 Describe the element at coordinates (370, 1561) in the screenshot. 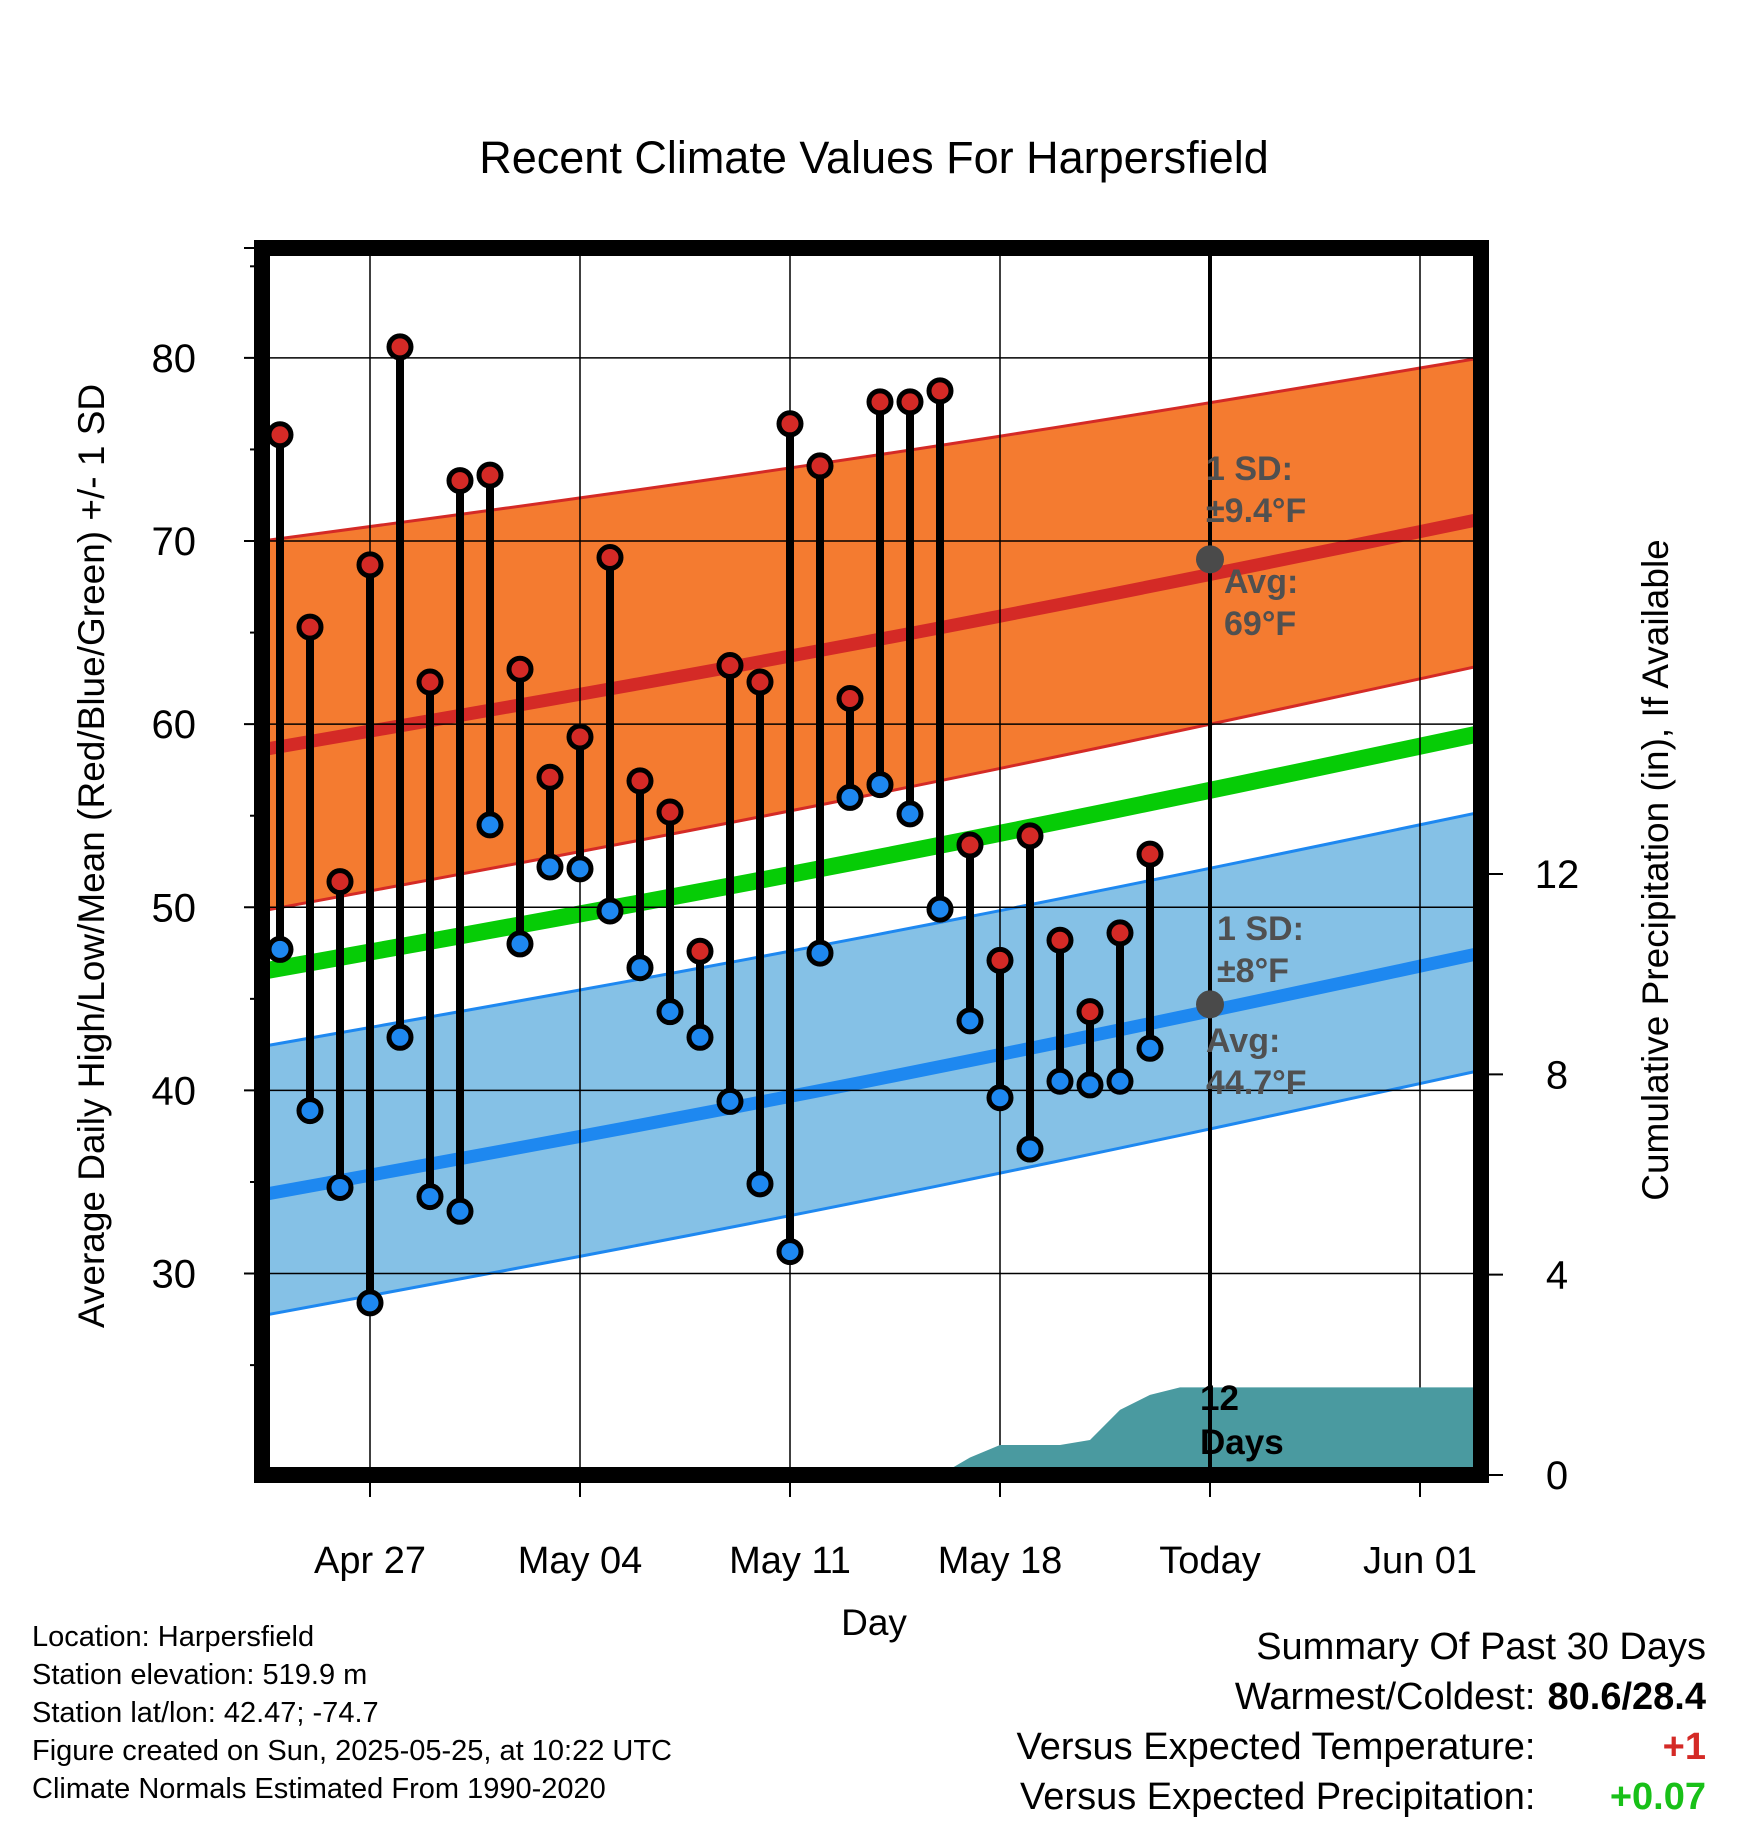

I see `x-tick-label: Apr 27` at that location.